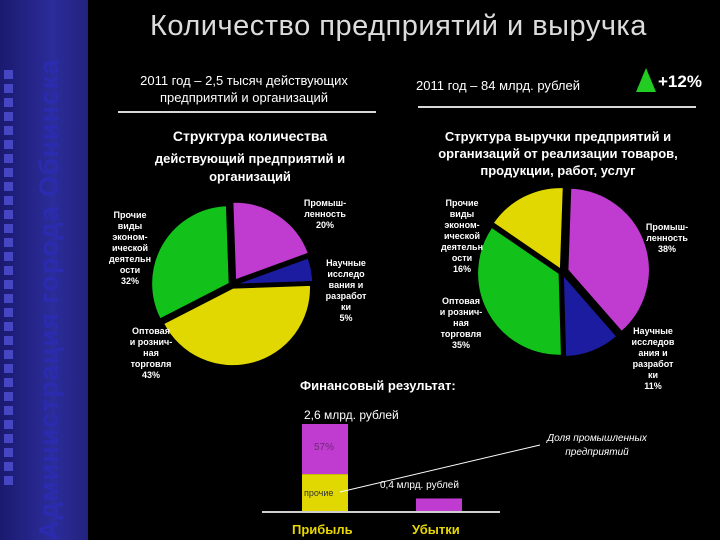  I want to click on finance-annotation: Доля промышленных предприятий, so click(597, 445).